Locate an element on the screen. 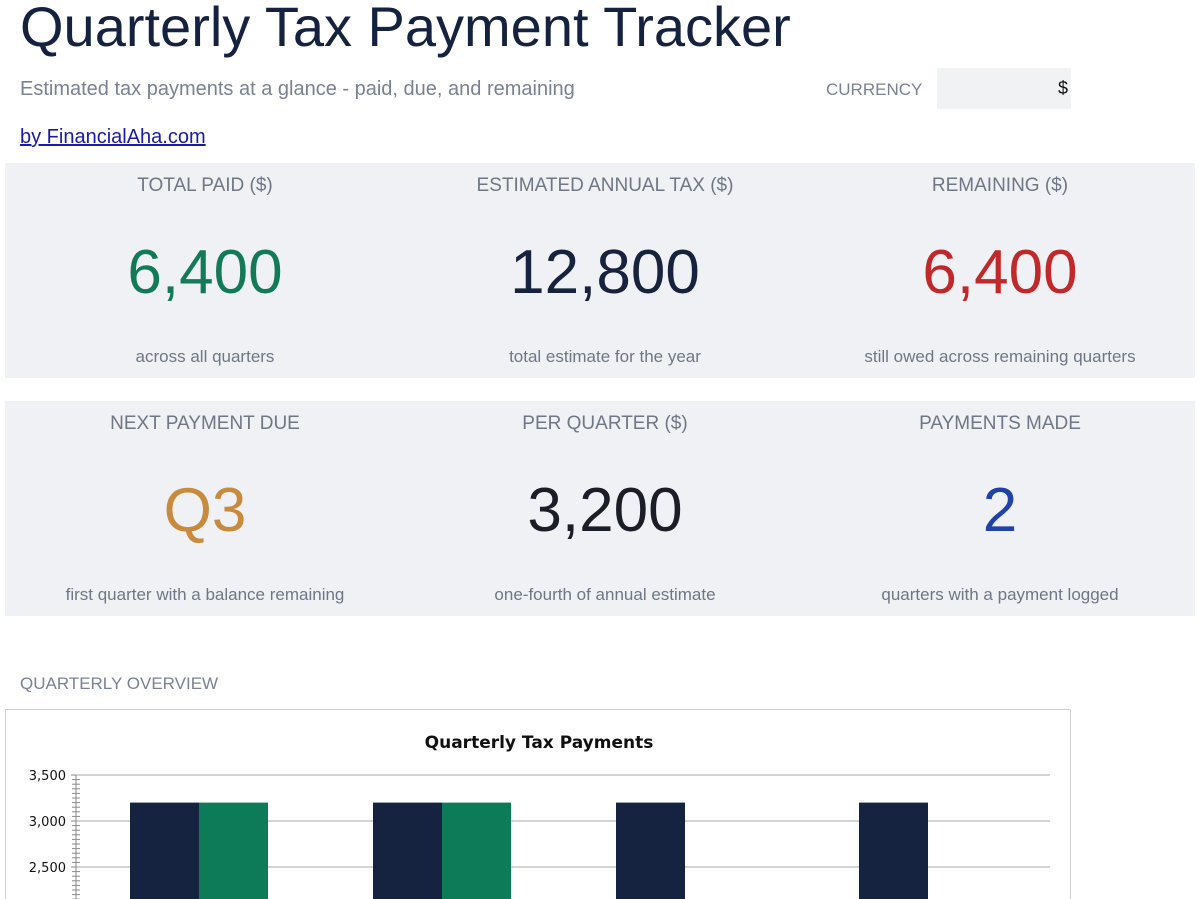 The width and height of the screenshot is (1200, 899). byline-link: by FinancialAha.com is located at coordinates (113, 137).